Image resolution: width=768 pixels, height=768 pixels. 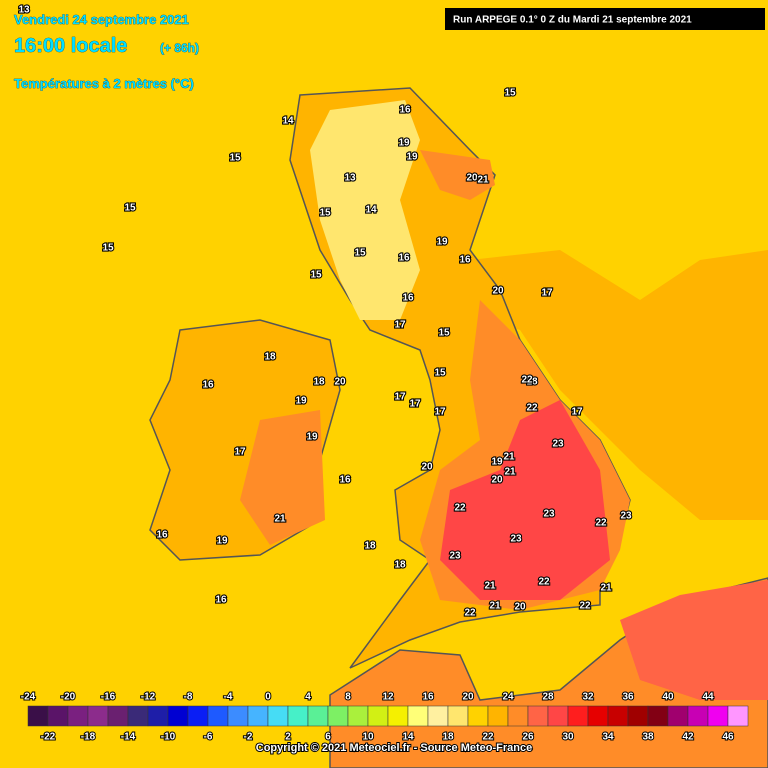 What do you see at coordinates (48, 737) in the screenshot?
I see `legend-tick-bottom: -22` at bounding box center [48, 737].